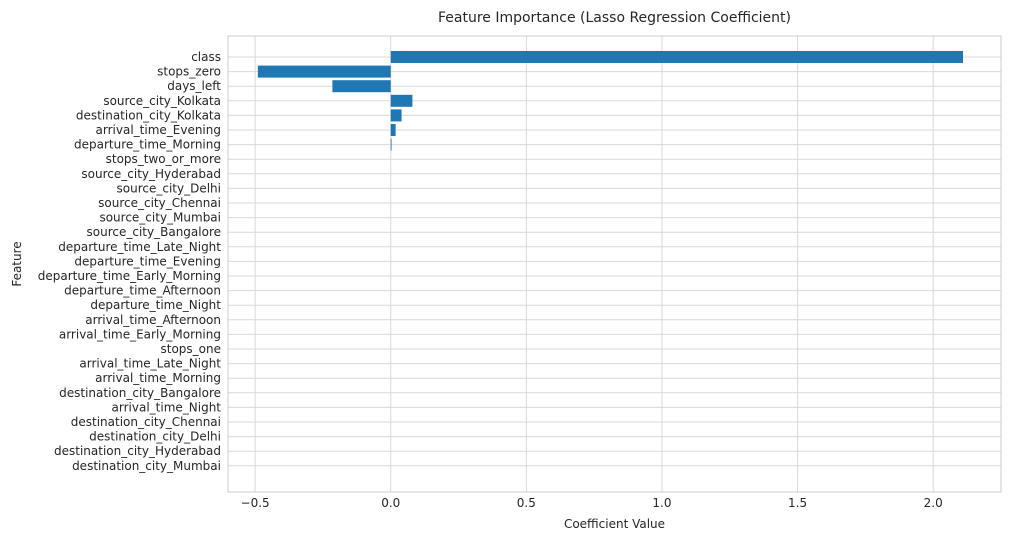  Describe the element at coordinates (147, 145) in the screenshot. I see `category-label: departure_time_Morning` at that location.